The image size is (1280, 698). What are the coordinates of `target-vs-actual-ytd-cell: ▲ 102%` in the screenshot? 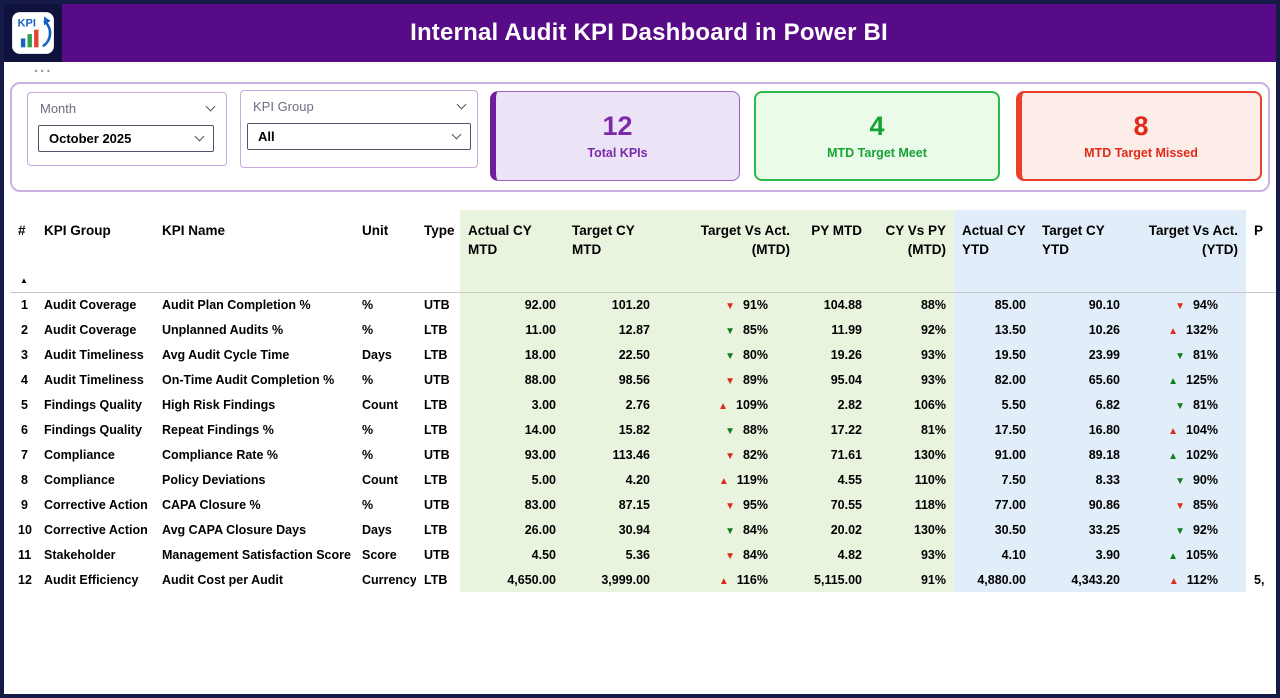 It's located at (1187, 454).